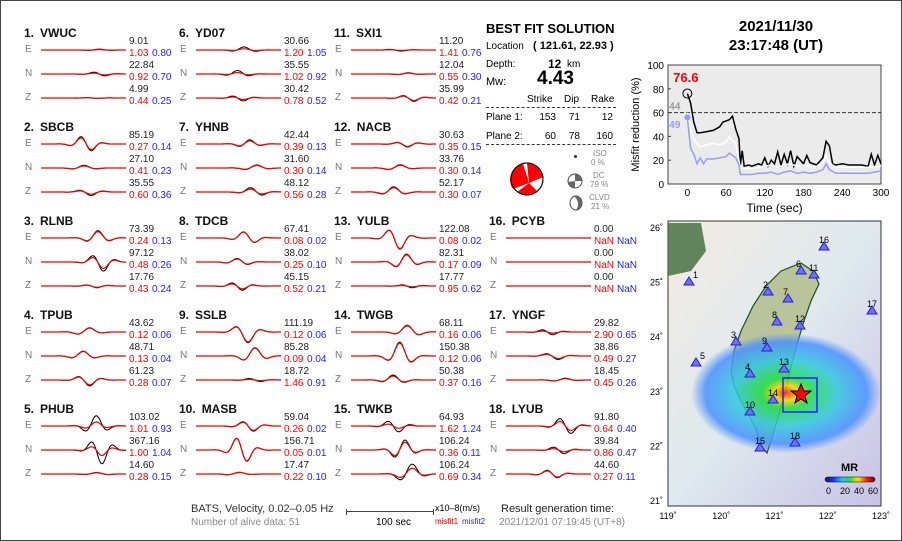 The width and height of the screenshot is (902, 541). What do you see at coordinates (210, 33) in the screenshot?
I see `station-name: YD07` at bounding box center [210, 33].